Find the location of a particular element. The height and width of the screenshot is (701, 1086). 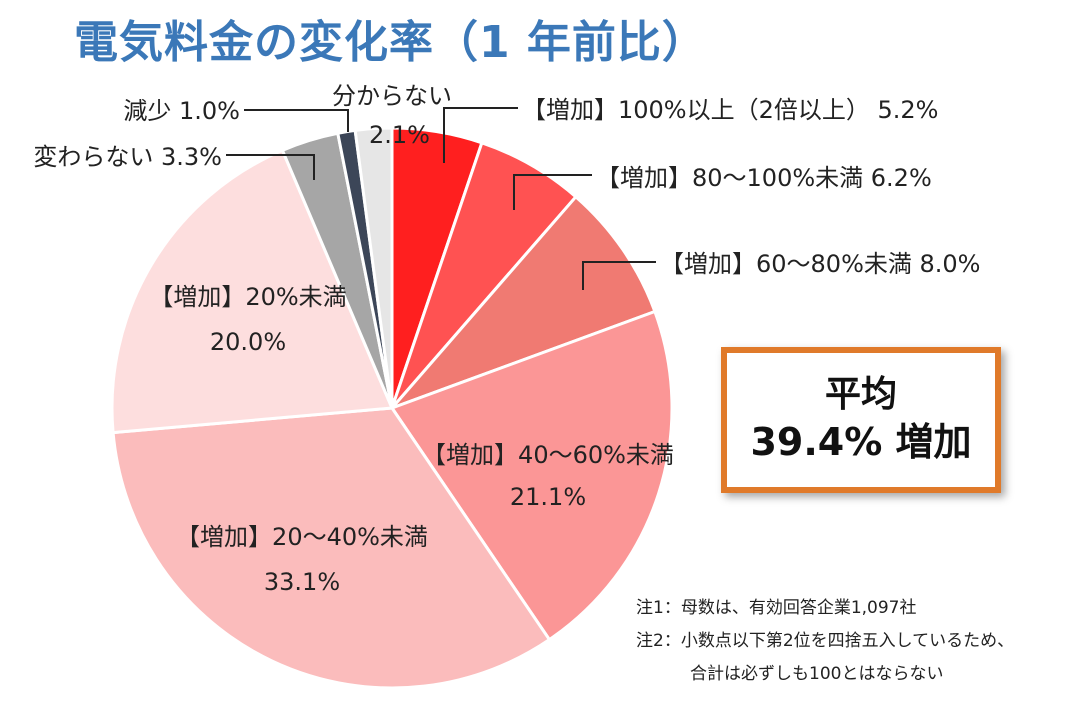

slice-label-8: 分からない is located at coordinates (392, 96).